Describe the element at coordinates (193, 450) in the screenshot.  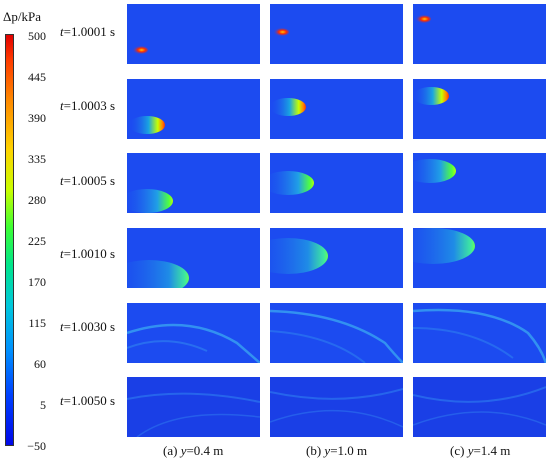
I see `column-label: (a) y=0.4 m` at that location.